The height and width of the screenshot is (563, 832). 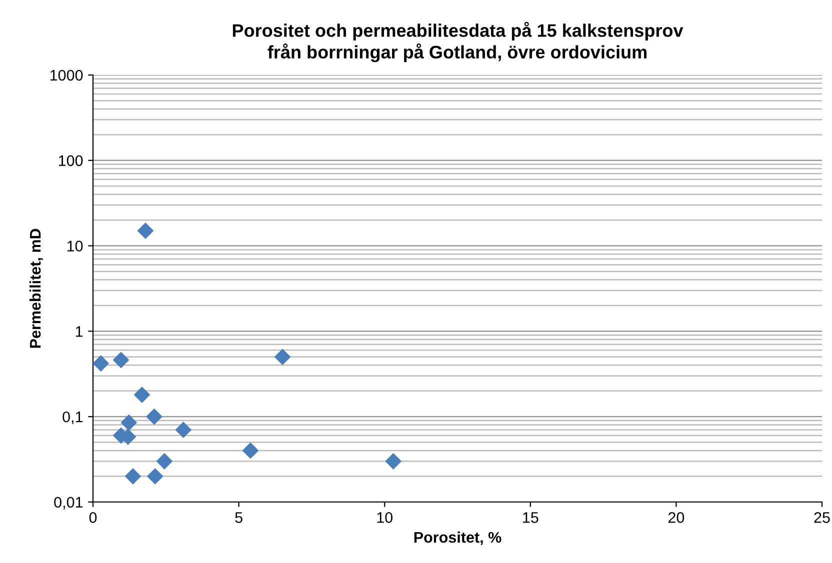 What do you see at coordinates (458, 42) in the screenshot?
I see `chart-title: Porositet och permeabilitesdata på 15 kalkstensprov från borrningar på Gotland, övre ordovicium` at bounding box center [458, 42].